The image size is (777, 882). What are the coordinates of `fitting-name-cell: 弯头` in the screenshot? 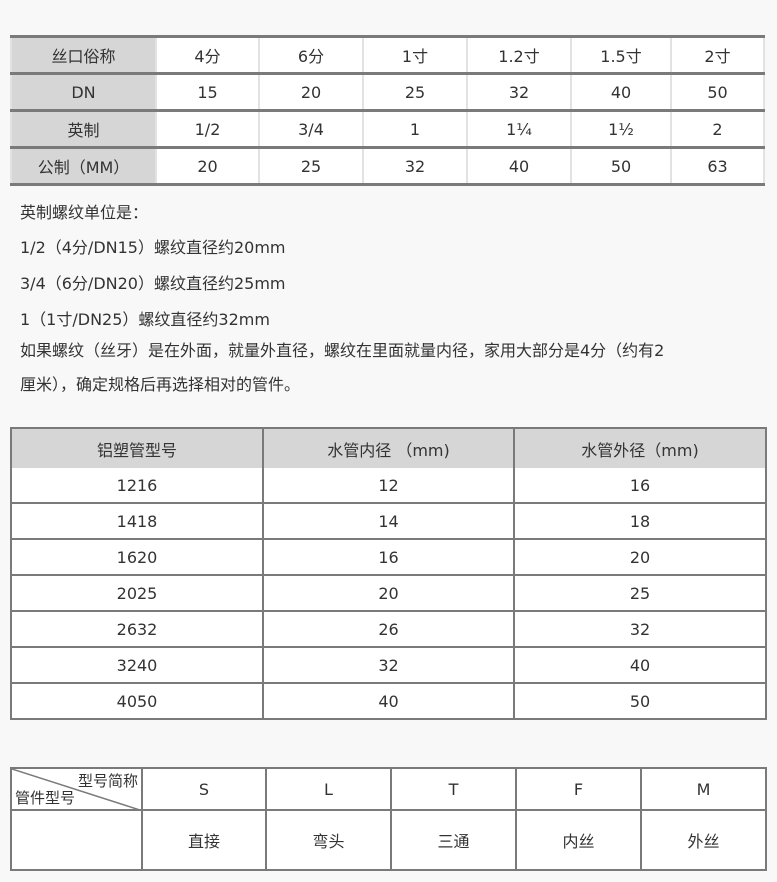 It's located at (328, 840).